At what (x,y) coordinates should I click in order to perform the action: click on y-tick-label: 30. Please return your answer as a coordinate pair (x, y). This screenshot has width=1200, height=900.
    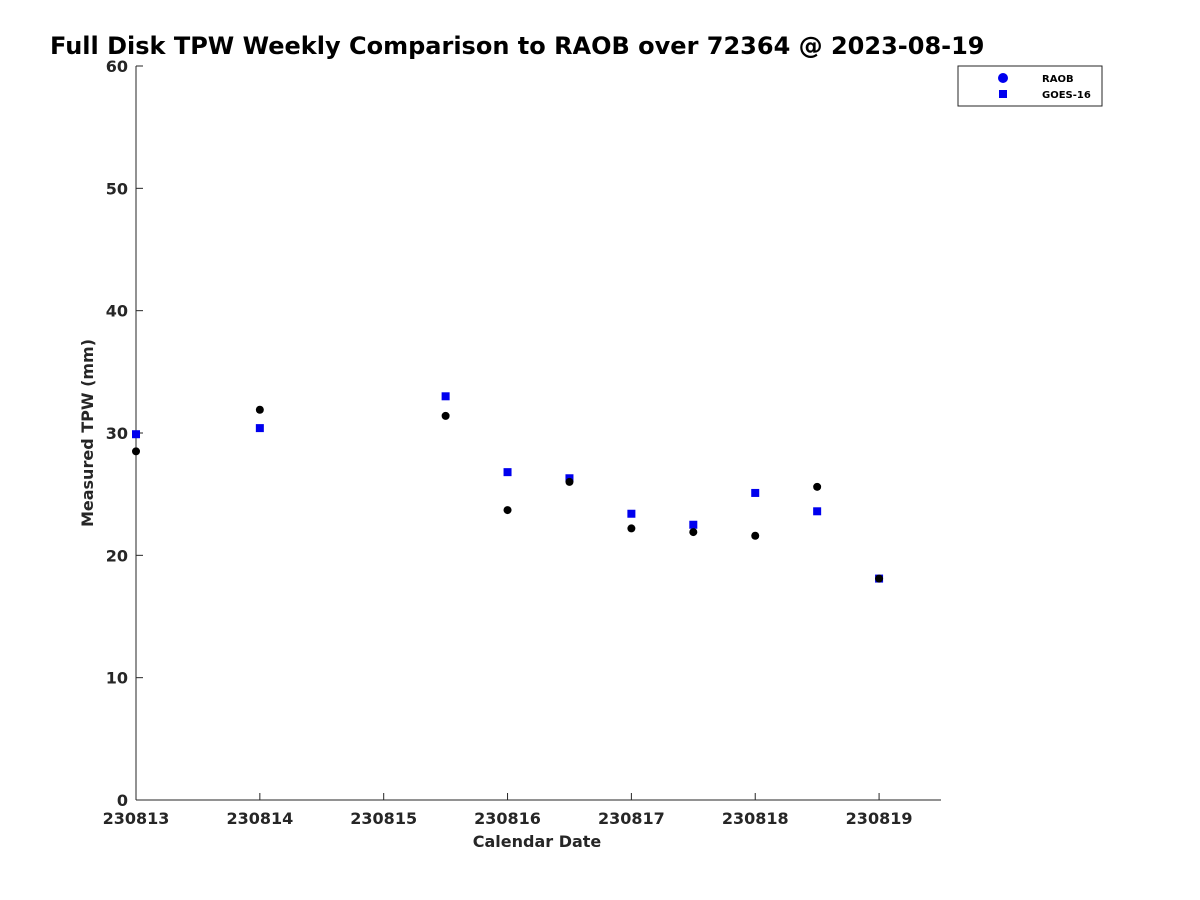
    Looking at the image, I should click on (117, 433).